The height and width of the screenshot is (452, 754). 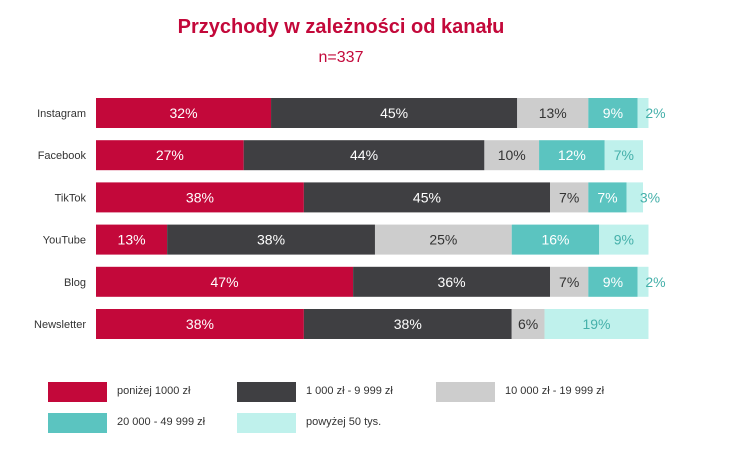 I want to click on legend-label: 10 000 zł - 19 999 zł, so click(x=555, y=391).